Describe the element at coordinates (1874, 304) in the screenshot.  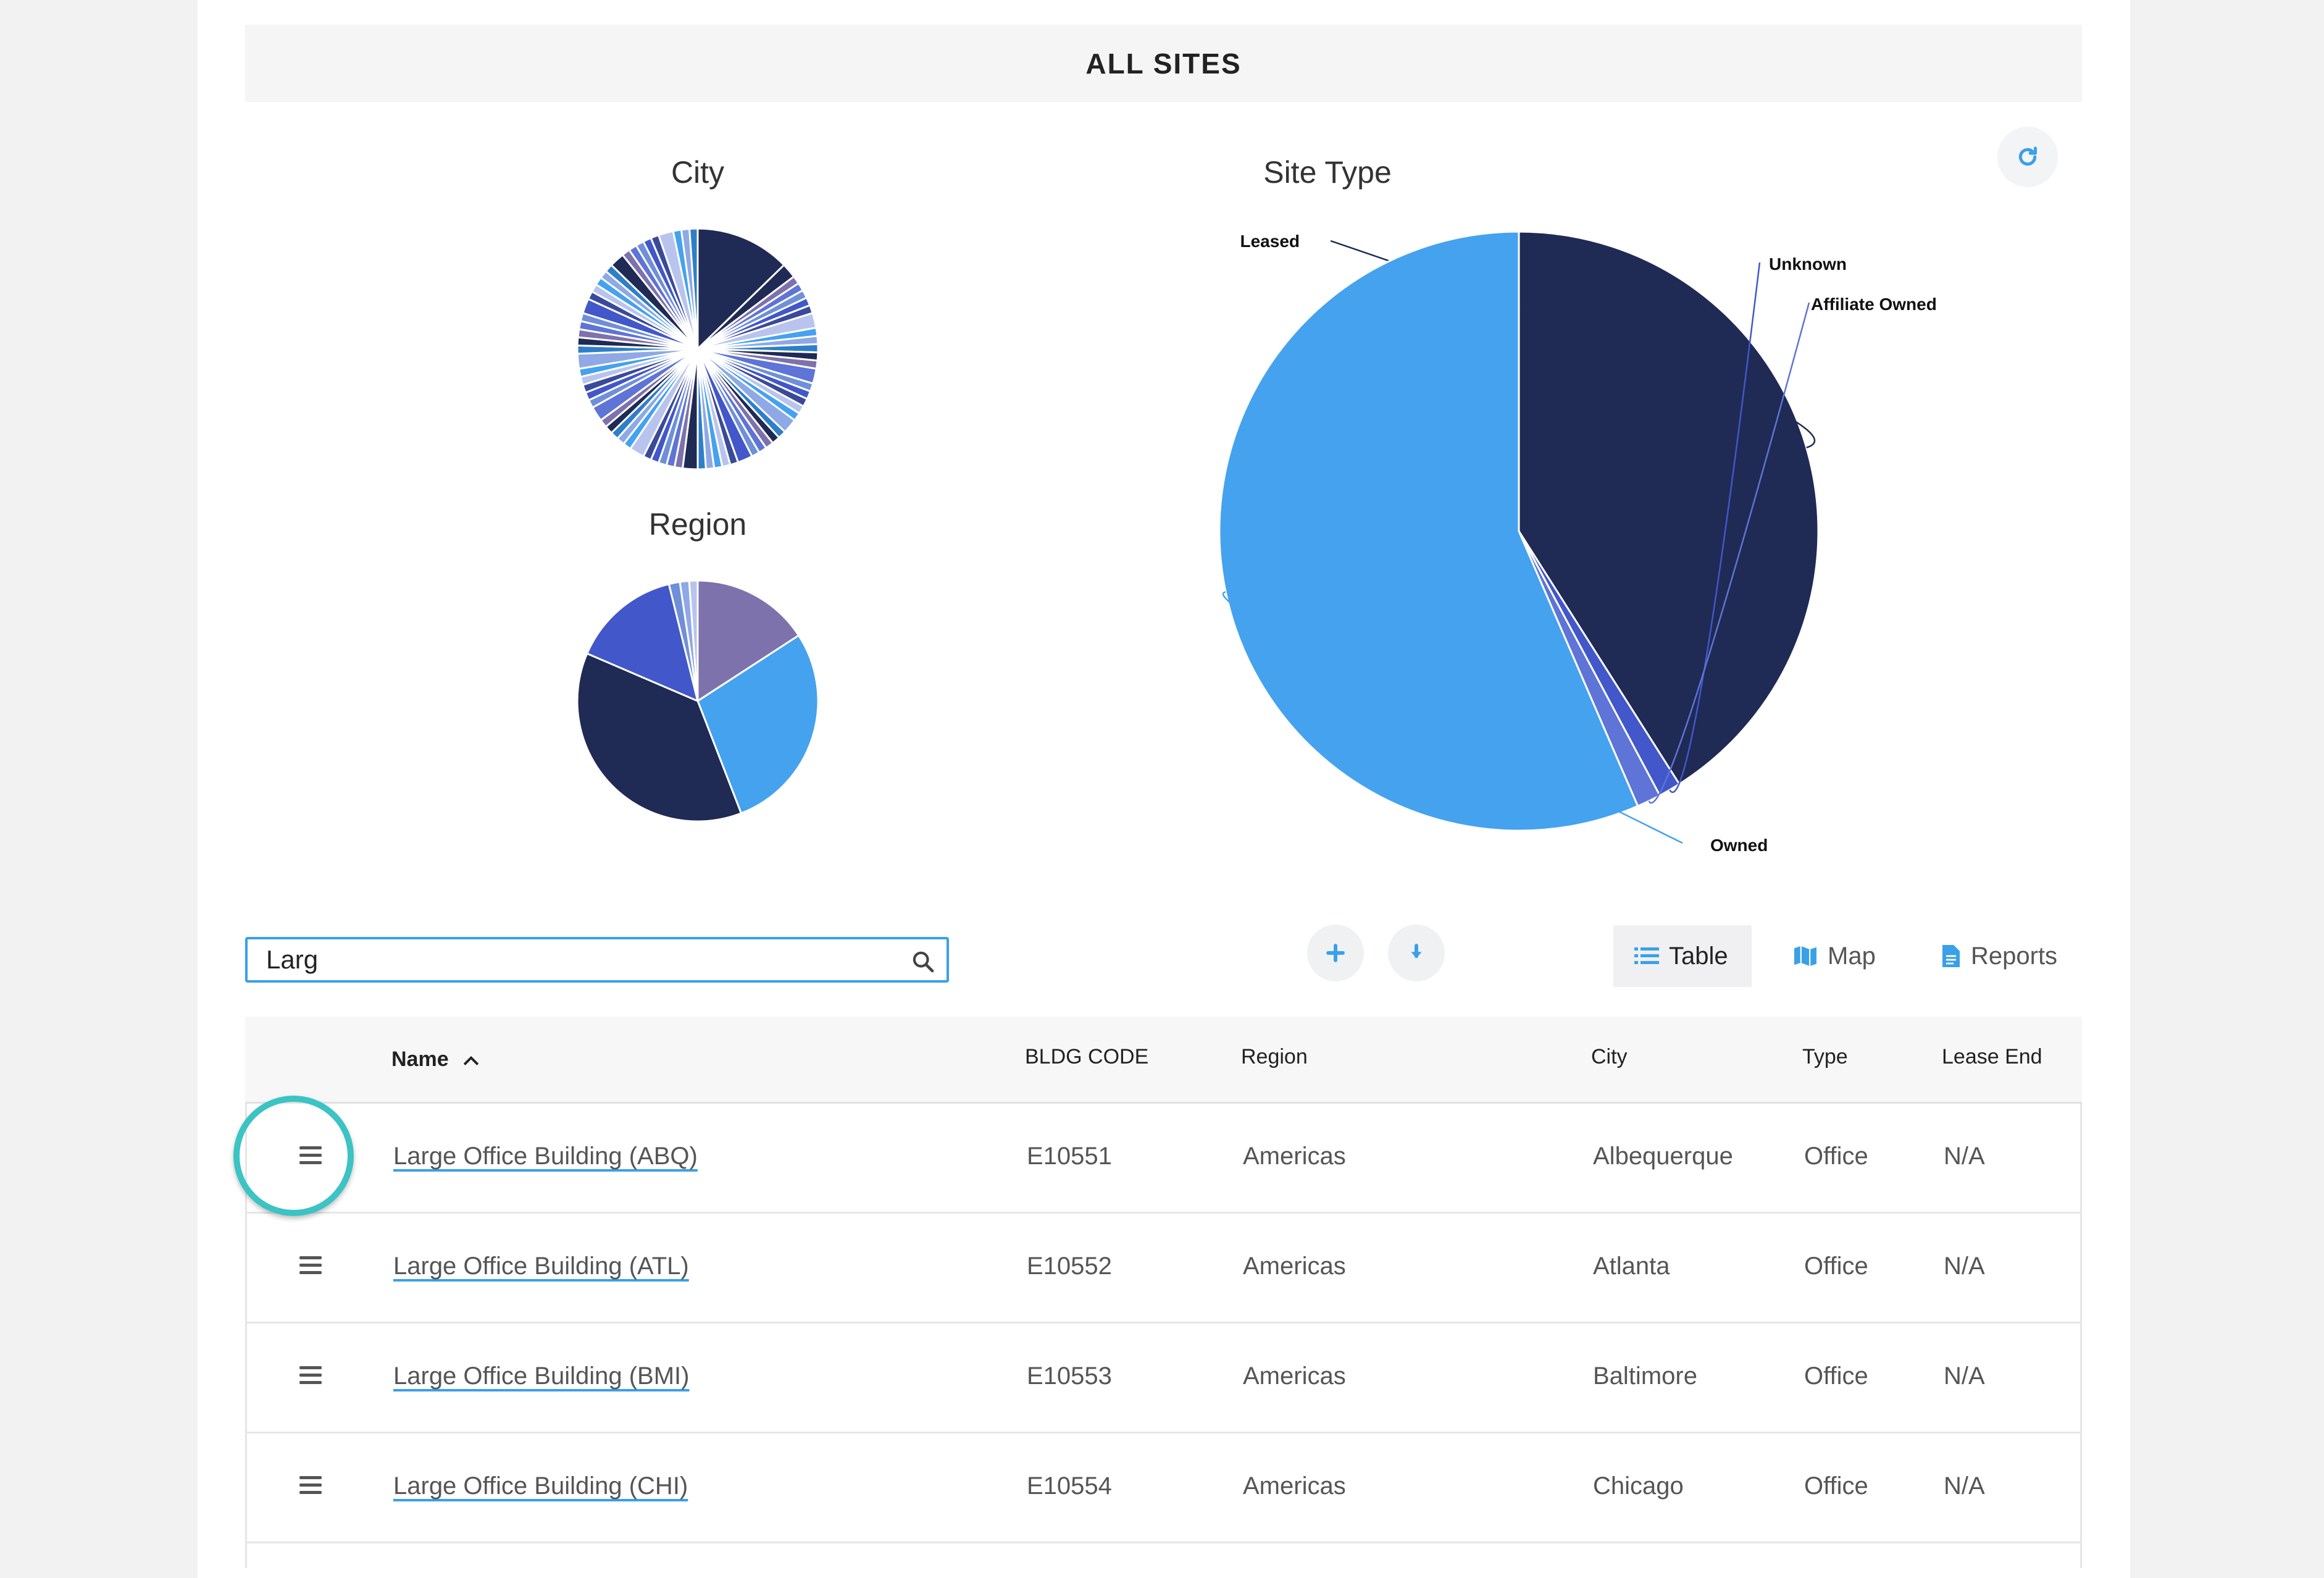
I see `pie-slice-label: Affiliate Owned` at that location.